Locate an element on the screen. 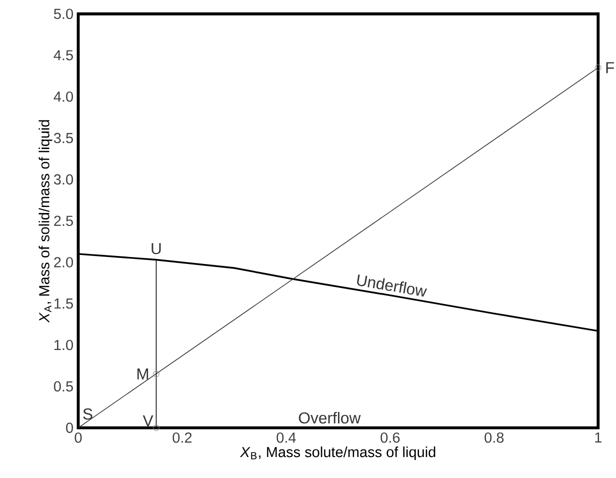 This screenshot has height=478, width=616. y-tick-label: 0.5 is located at coordinates (63, 386).